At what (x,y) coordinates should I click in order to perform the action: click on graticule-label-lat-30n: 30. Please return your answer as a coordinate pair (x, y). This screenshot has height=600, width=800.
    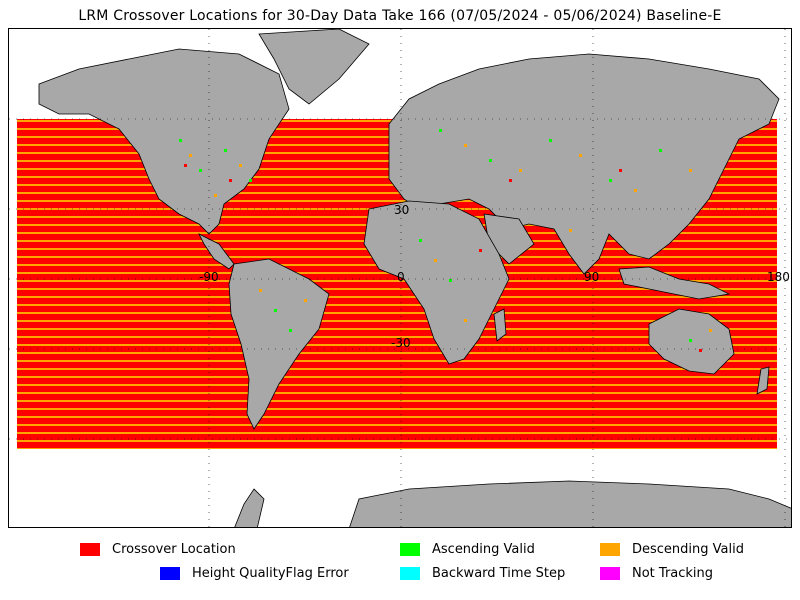
    Looking at the image, I should click on (401, 210).